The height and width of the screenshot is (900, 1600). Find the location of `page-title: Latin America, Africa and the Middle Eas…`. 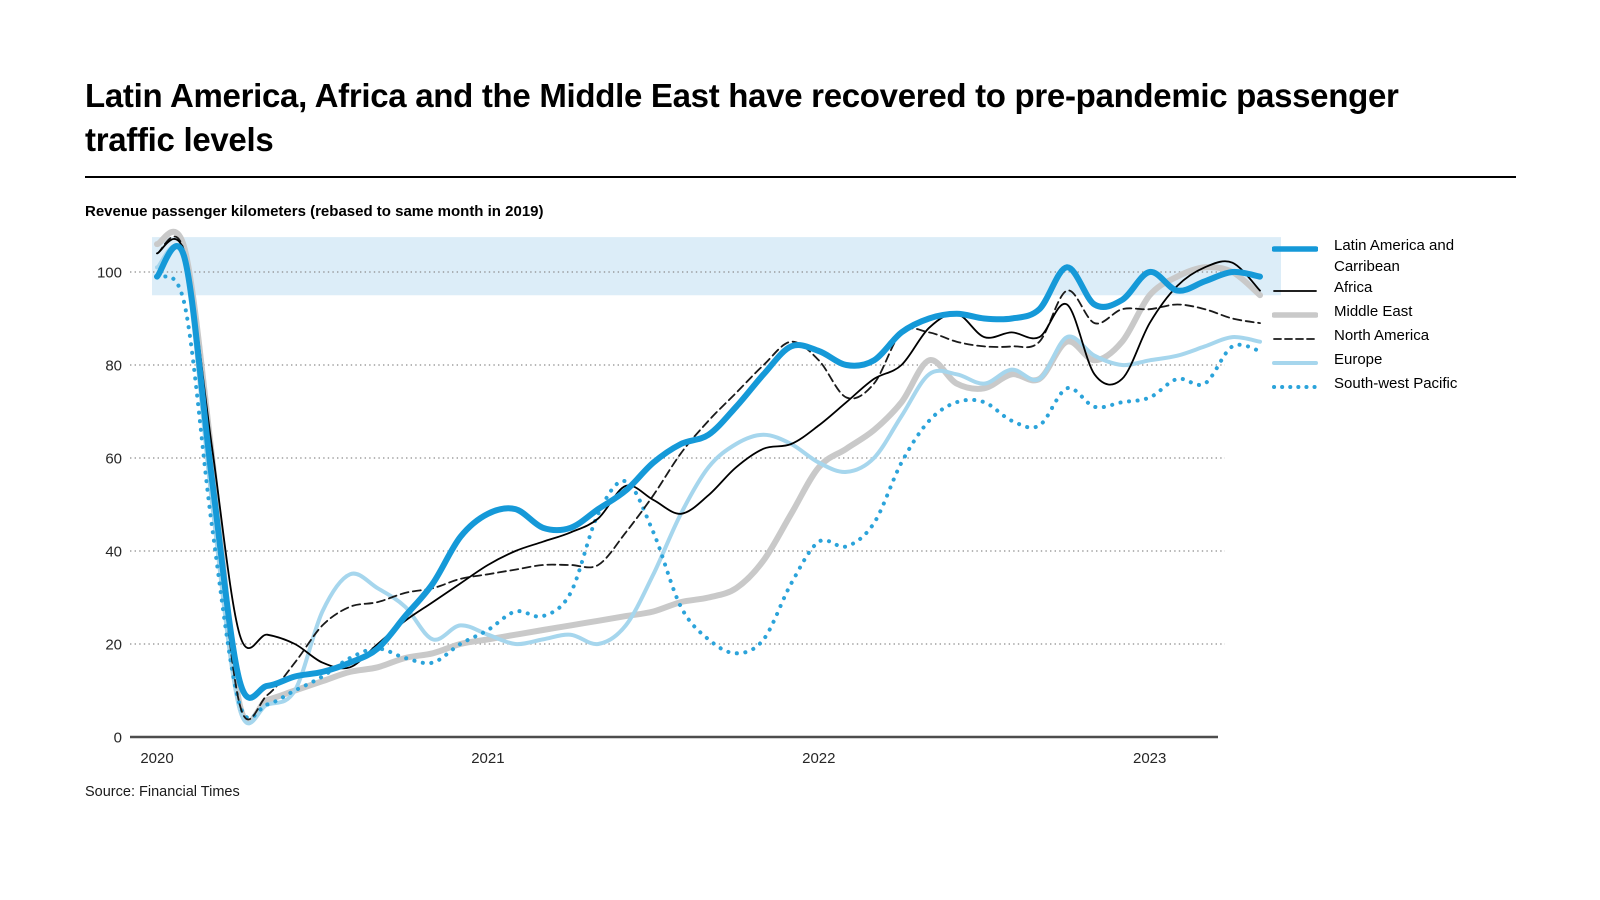

page-title: Latin America, Africa and the Middle Eas… is located at coordinates (742, 117).